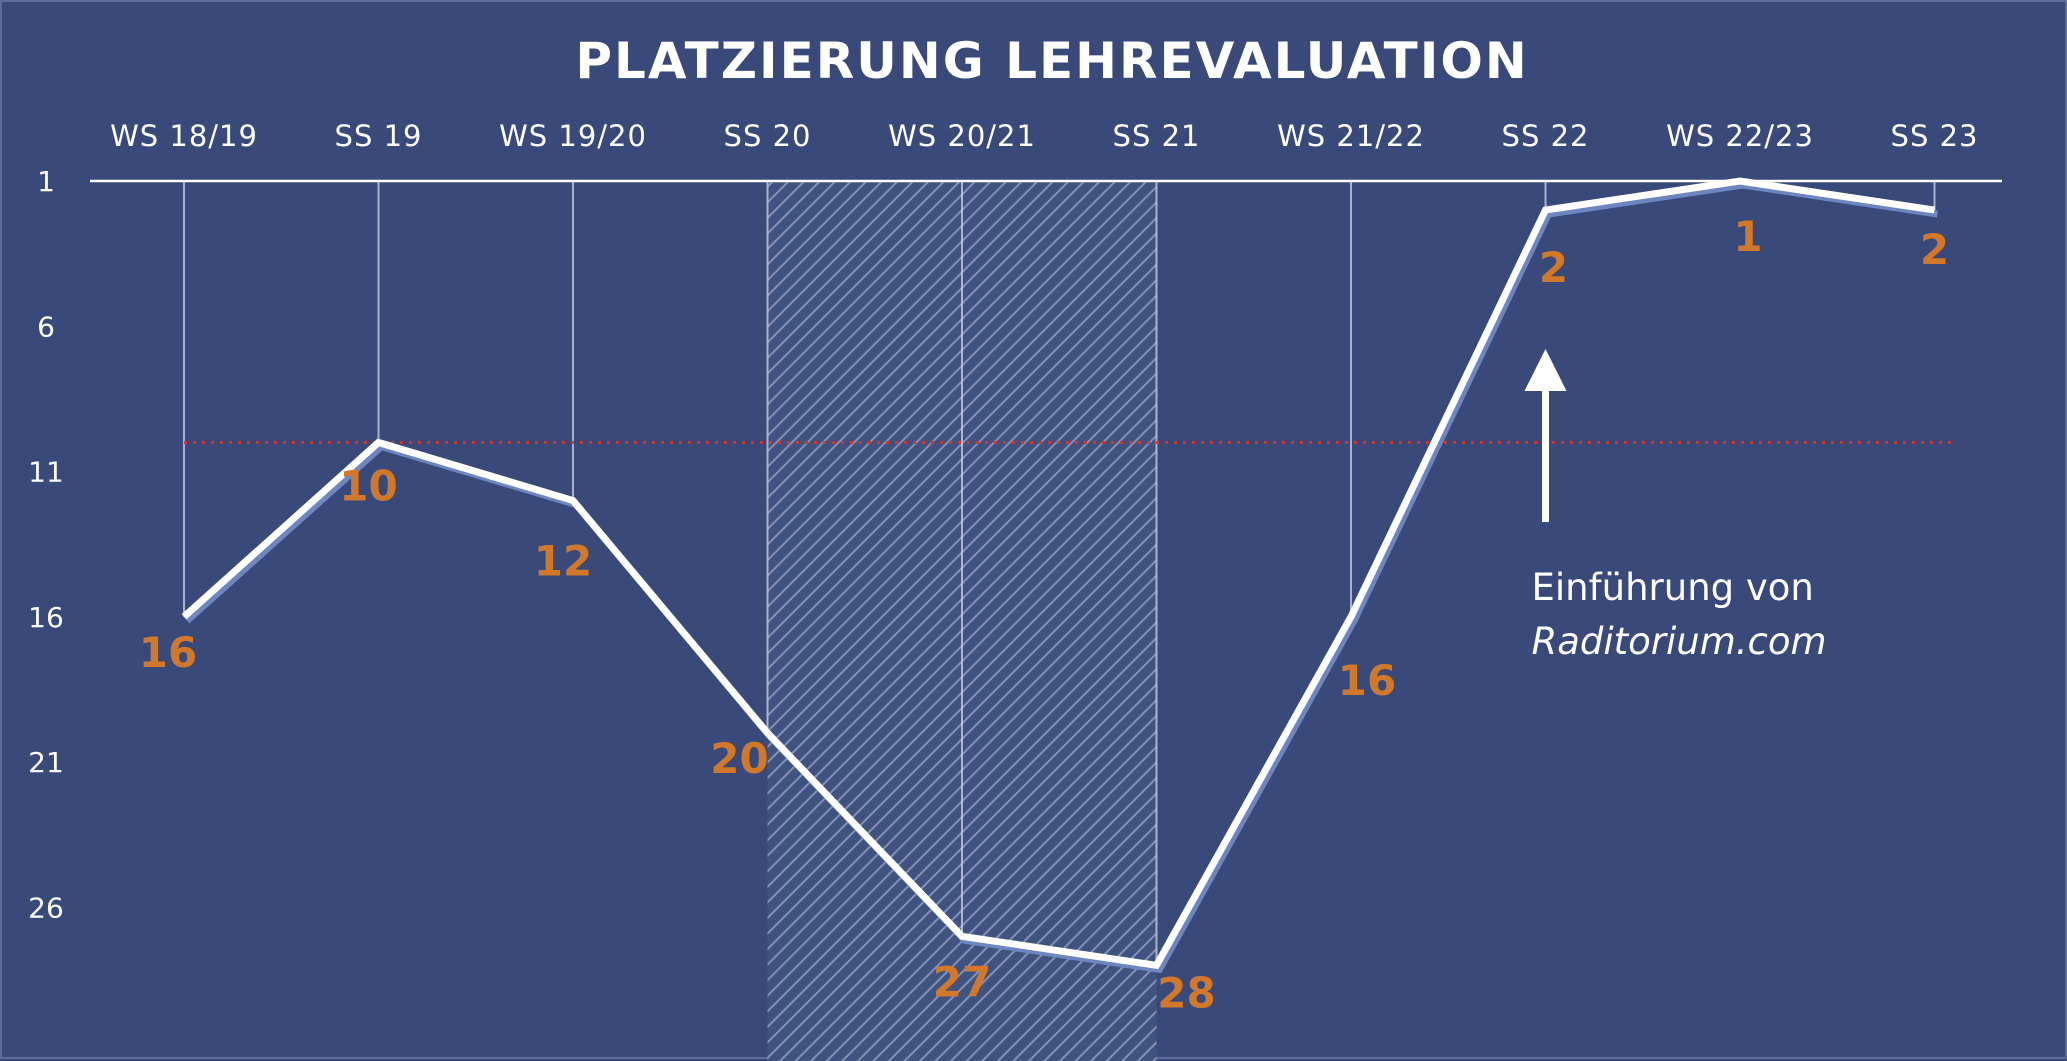 The width and height of the screenshot is (2067, 1061). I want to click on data-label: 12, so click(563, 561).